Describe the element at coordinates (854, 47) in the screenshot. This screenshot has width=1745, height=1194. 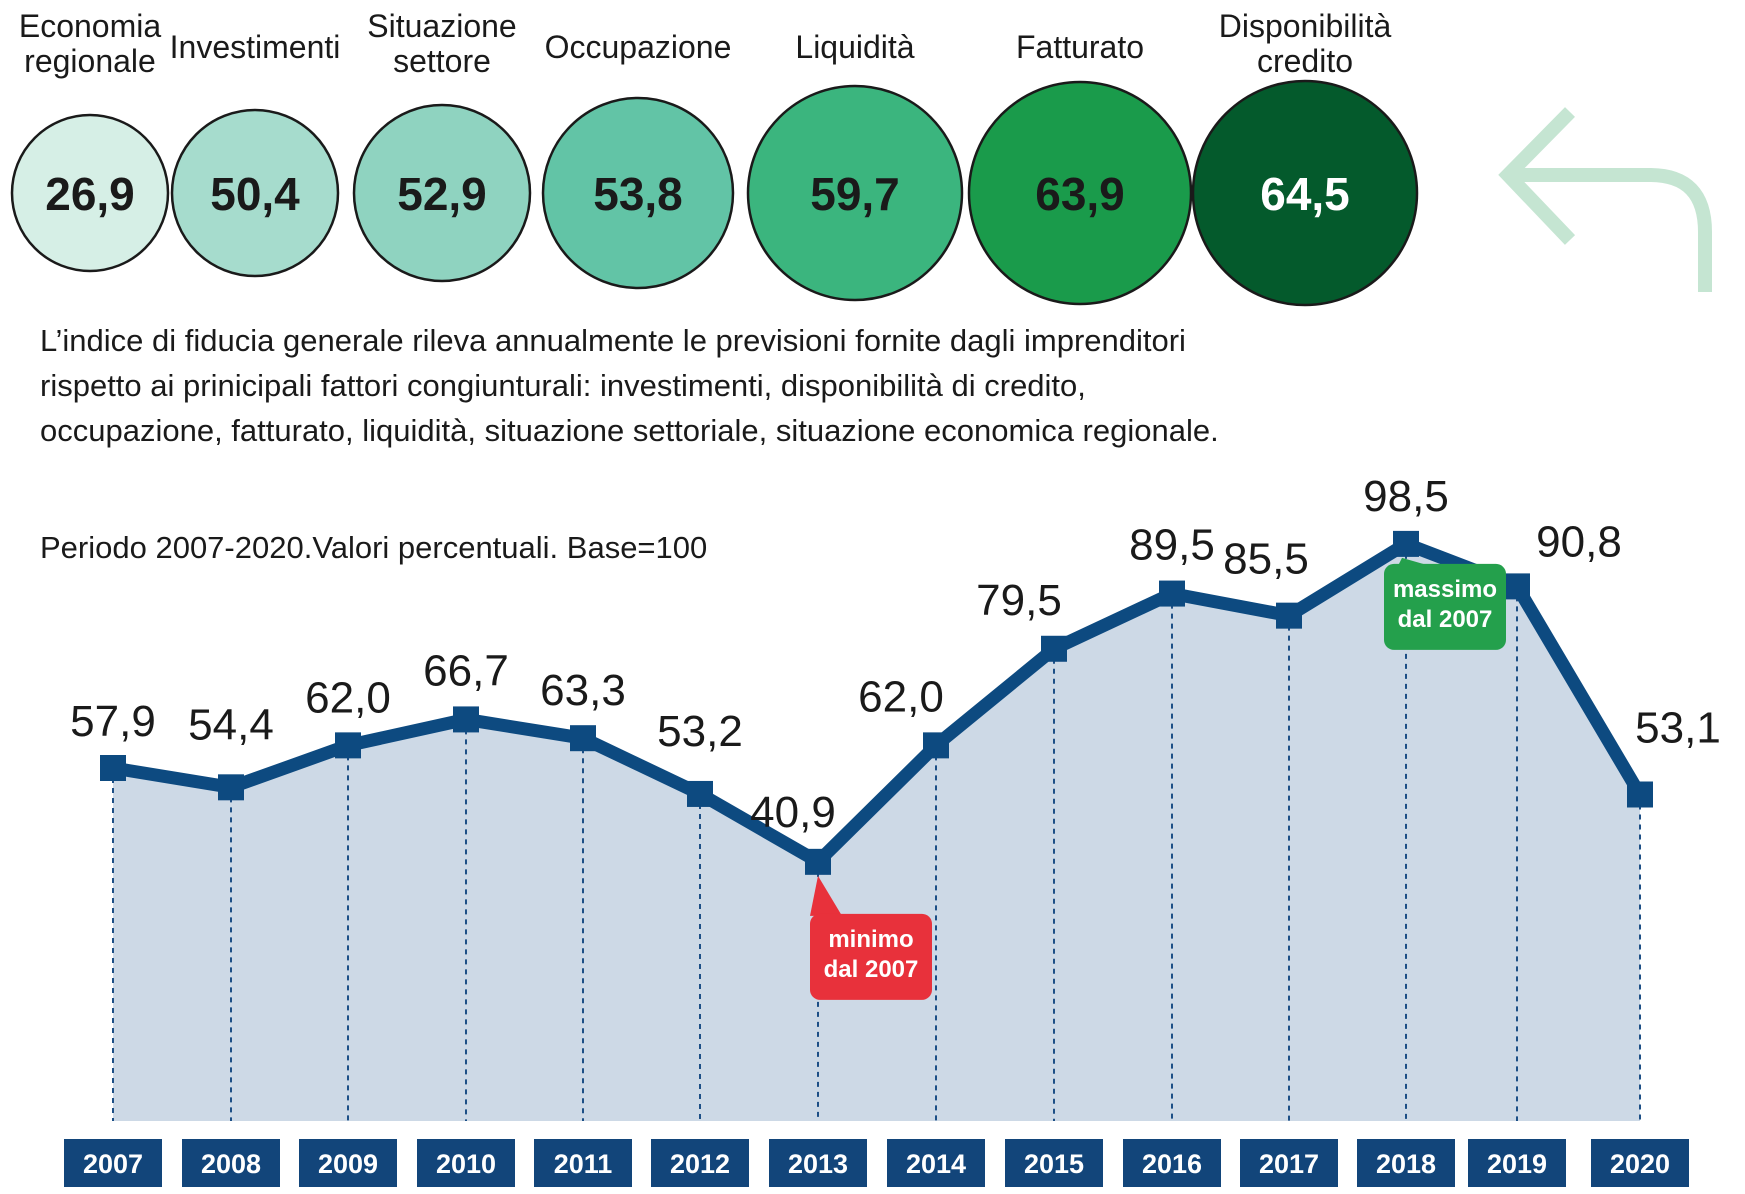
I see `indicator-label: Liquidità` at that location.